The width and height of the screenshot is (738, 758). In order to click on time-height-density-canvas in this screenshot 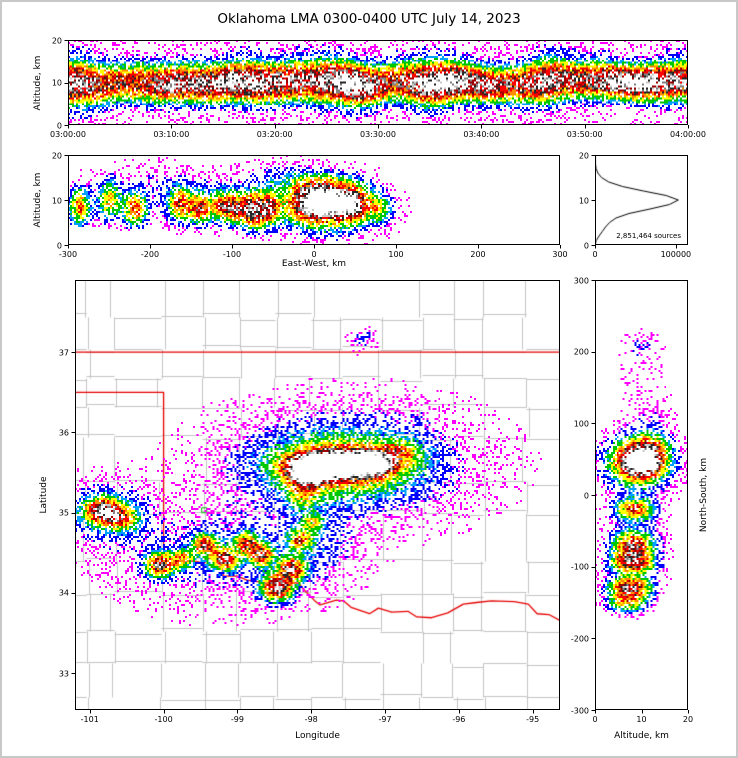, I will do `click(378, 82)`.